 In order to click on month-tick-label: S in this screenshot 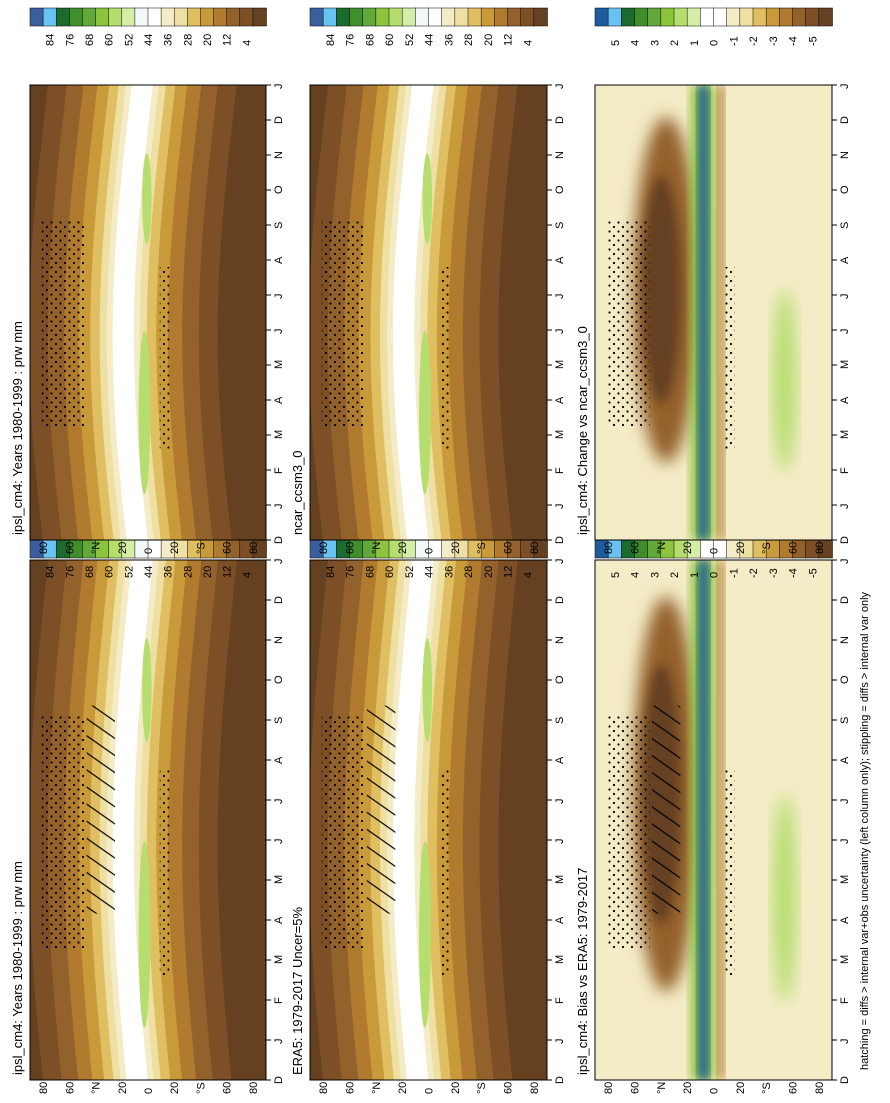, I will do `click(845, 225)`.